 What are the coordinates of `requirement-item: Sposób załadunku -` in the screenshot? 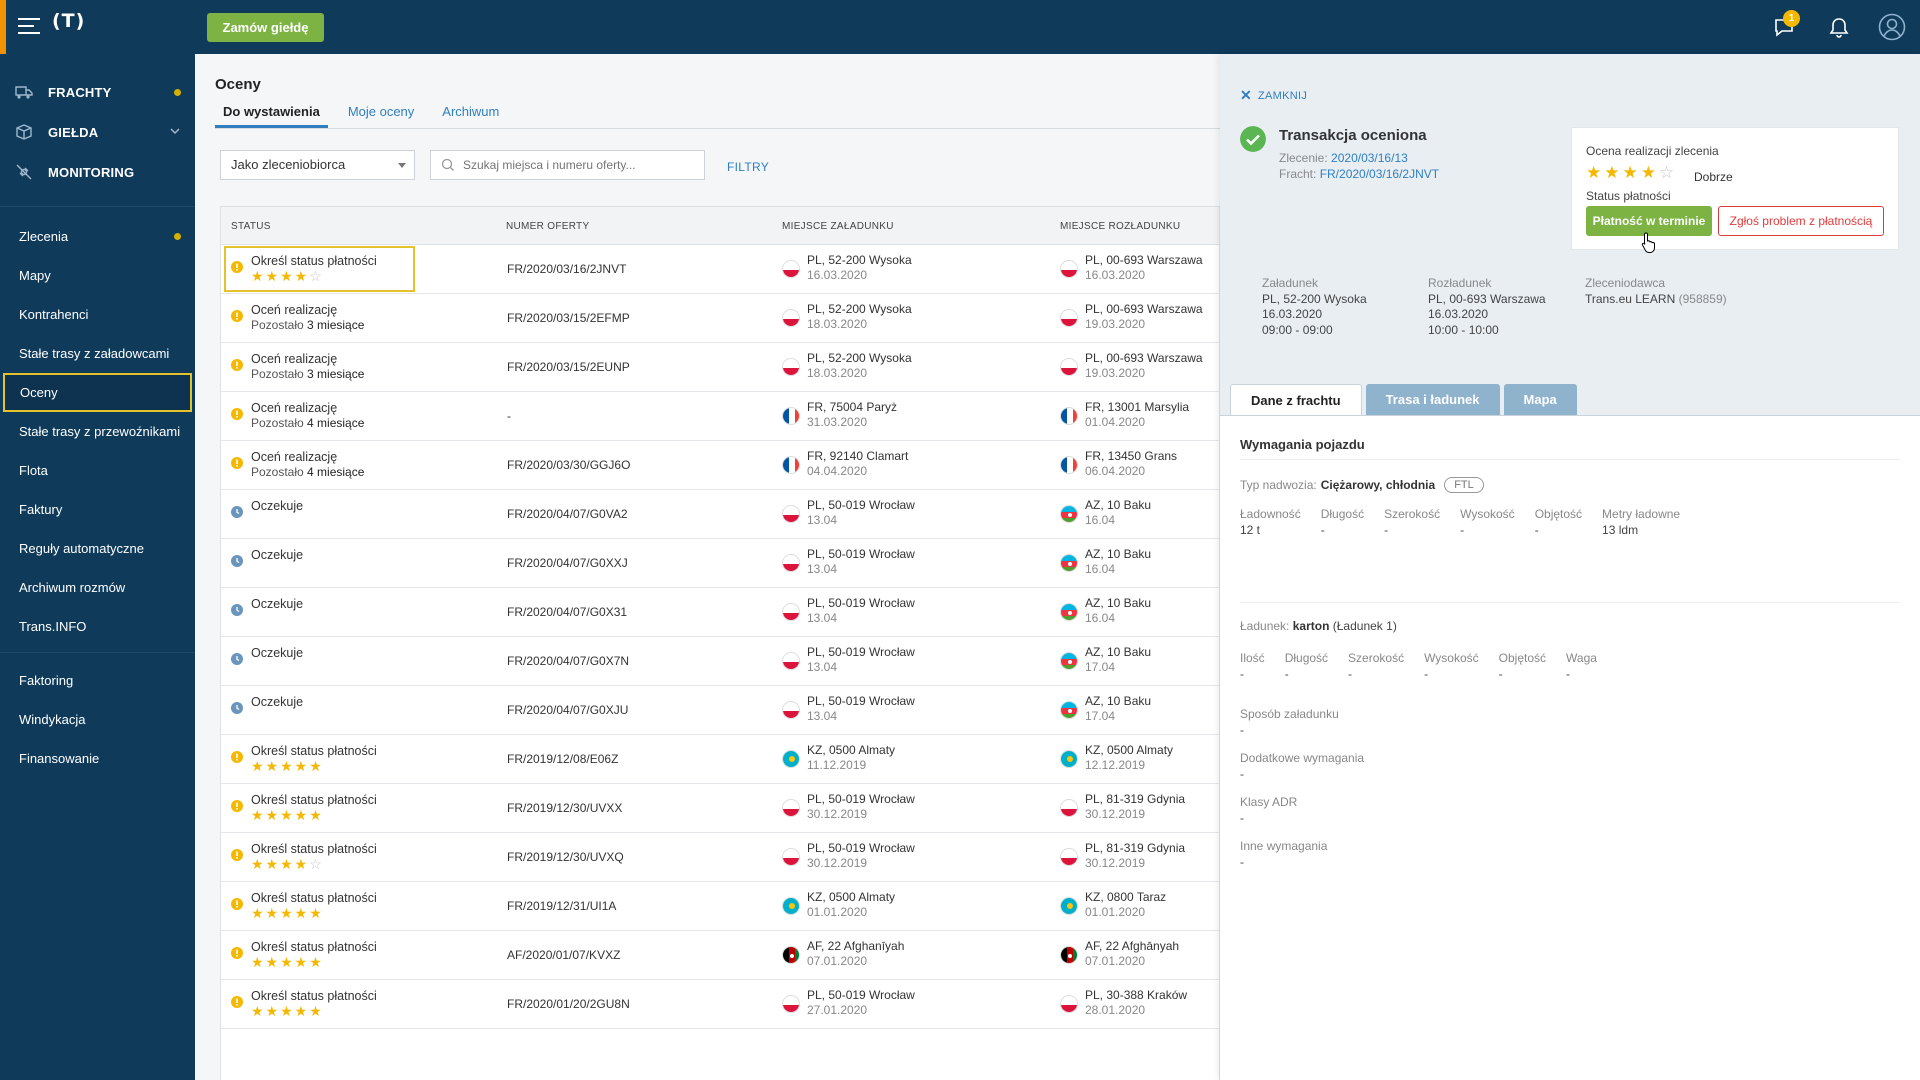 It's located at (1289, 722).